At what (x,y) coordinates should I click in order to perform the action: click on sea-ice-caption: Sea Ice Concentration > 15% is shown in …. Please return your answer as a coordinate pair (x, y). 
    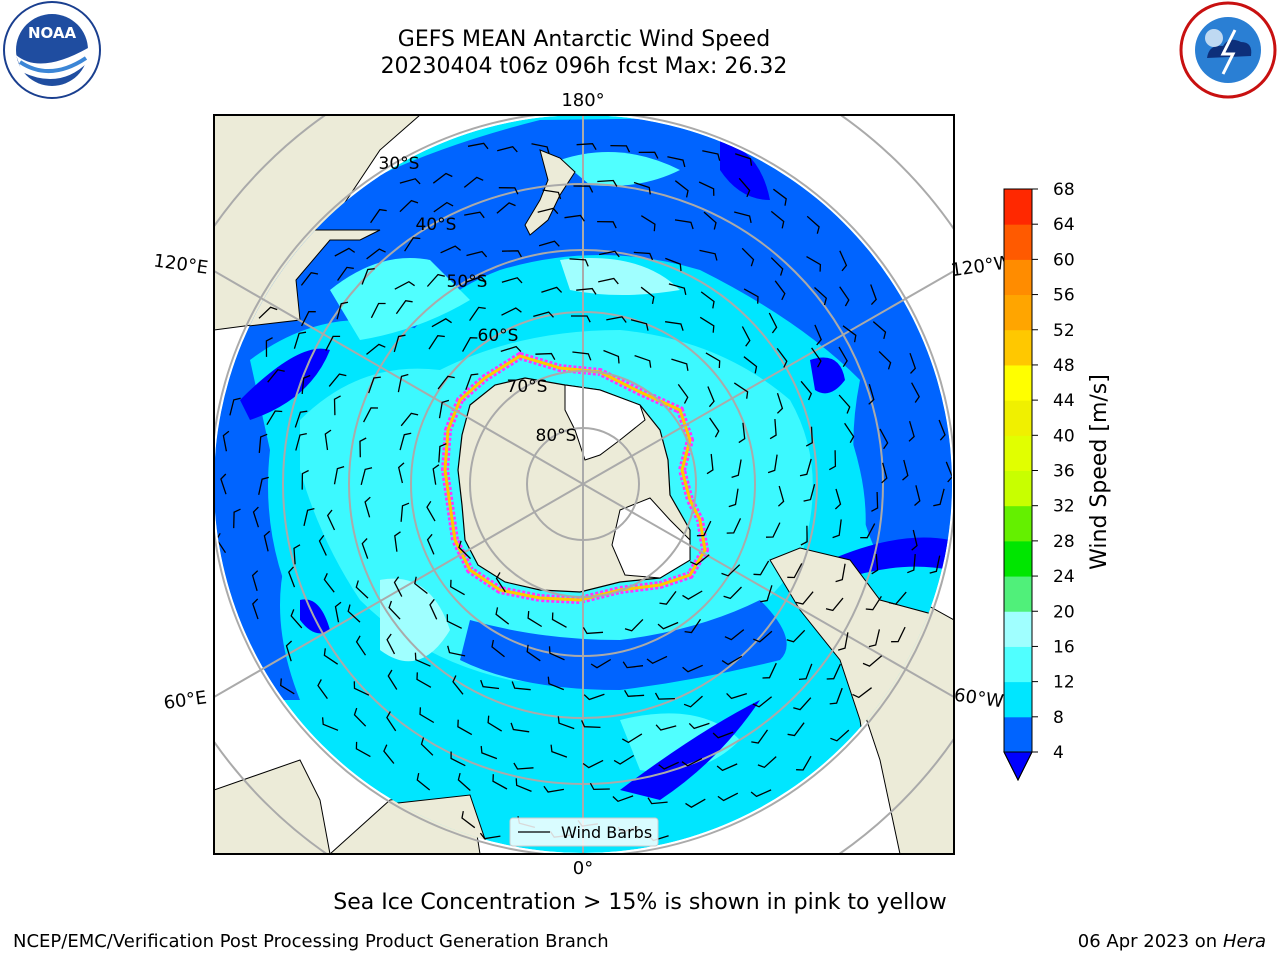
    Looking at the image, I should click on (640, 902).